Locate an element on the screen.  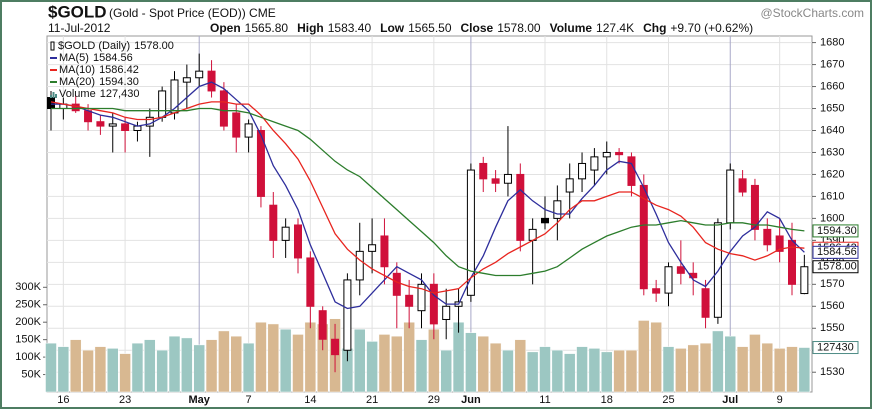
legend-value: 127,430 is located at coordinates (120, 94).